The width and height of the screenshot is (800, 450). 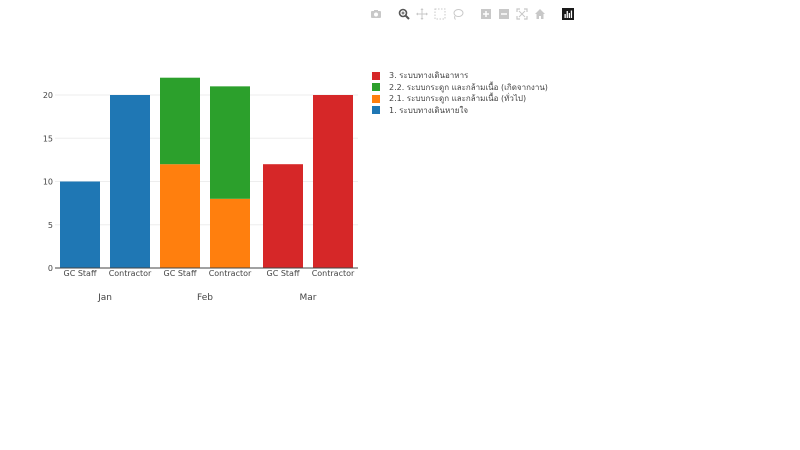 What do you see at coordinates (429, 76) in the screenshot?
I see `legend-label: 3. ระบบทางเดินอาหาร` at bounding box center [429, 76].